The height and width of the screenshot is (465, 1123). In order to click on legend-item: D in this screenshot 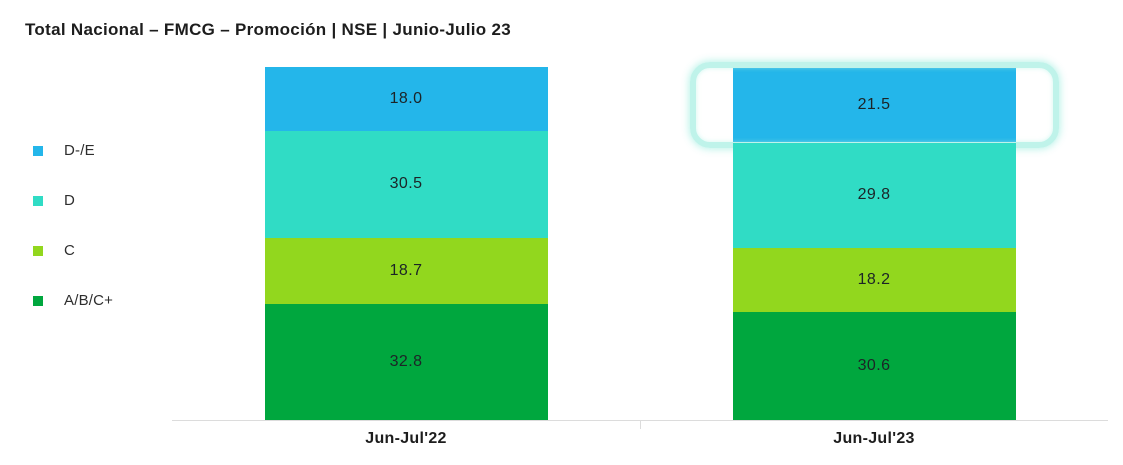, I will do `click(73, 200)`.